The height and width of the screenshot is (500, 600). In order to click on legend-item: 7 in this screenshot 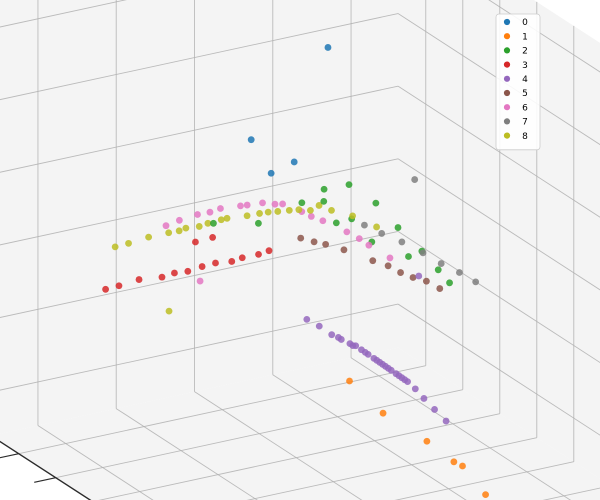, I will do `click(515, 123)`.